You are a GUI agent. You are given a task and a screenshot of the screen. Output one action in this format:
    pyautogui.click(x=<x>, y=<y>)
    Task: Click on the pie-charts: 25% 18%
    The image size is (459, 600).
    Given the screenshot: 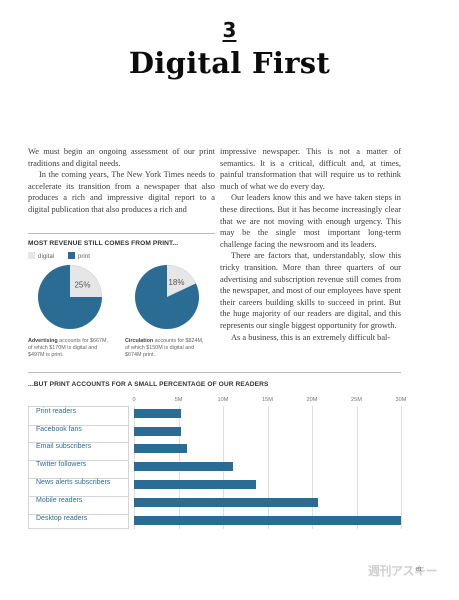 What is the action you would take?
    pyautogui.click(x=118, y=297)
    